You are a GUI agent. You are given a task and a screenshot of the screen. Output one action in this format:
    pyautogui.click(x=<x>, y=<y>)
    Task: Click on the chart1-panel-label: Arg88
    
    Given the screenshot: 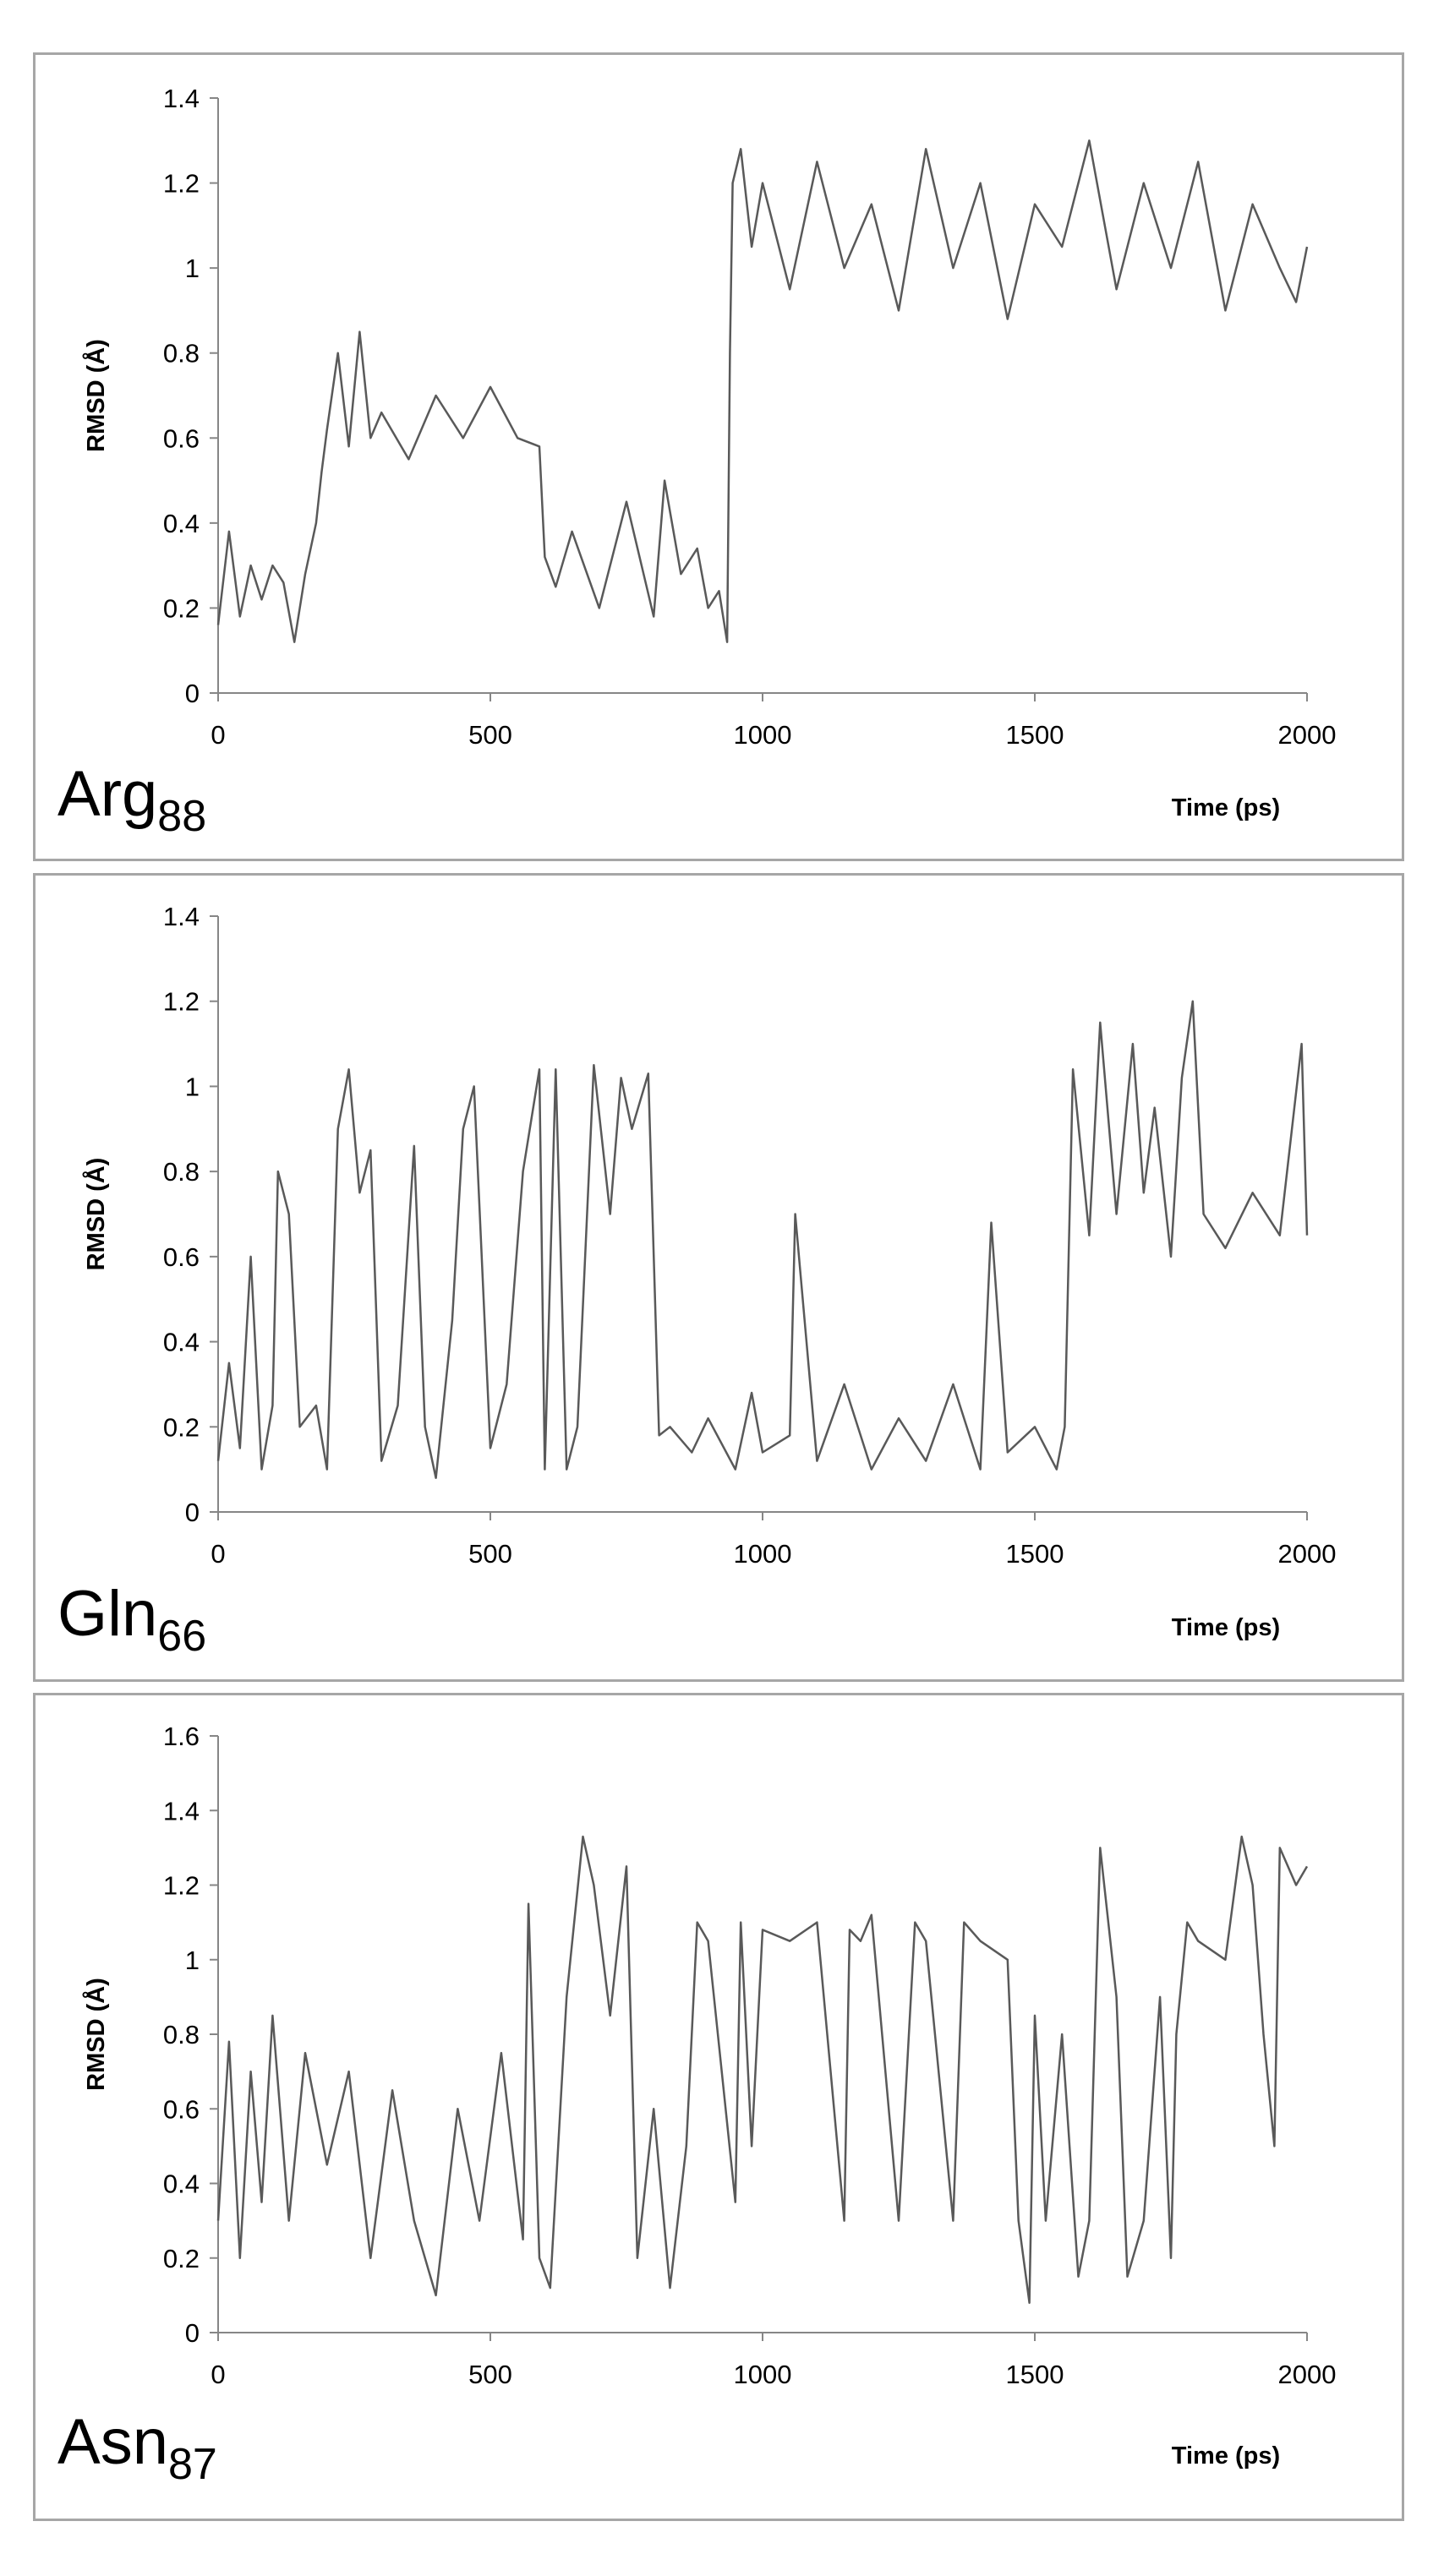 What is the action you would take?
    pyautogui.click(x=131, y=799)
    